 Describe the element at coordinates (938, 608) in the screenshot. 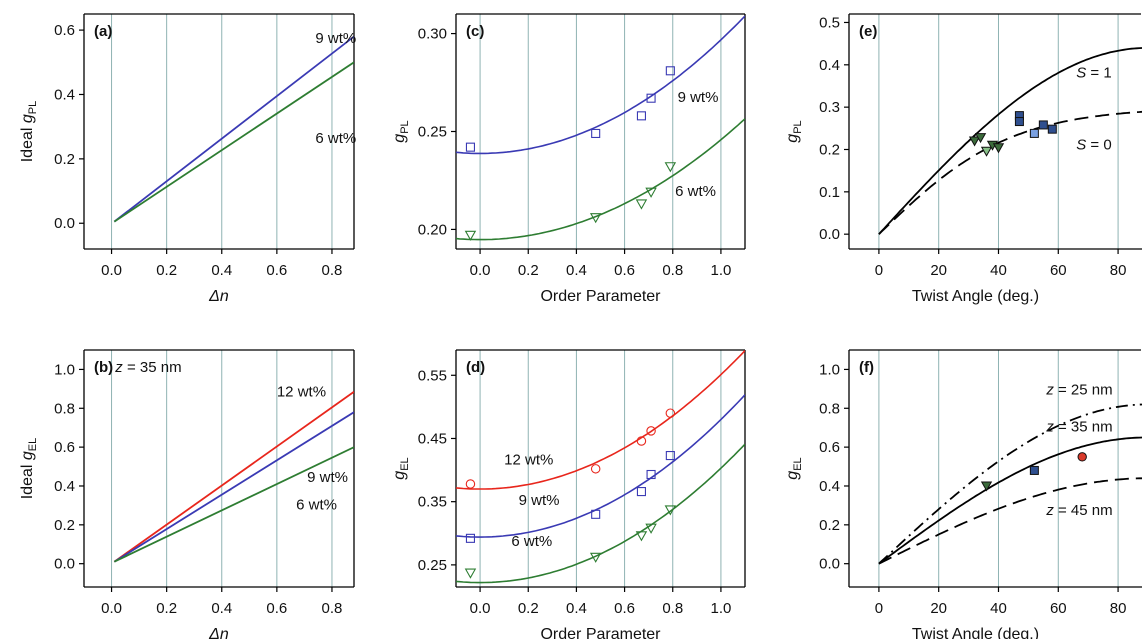

I see `x-tick-label: 20` at that location.